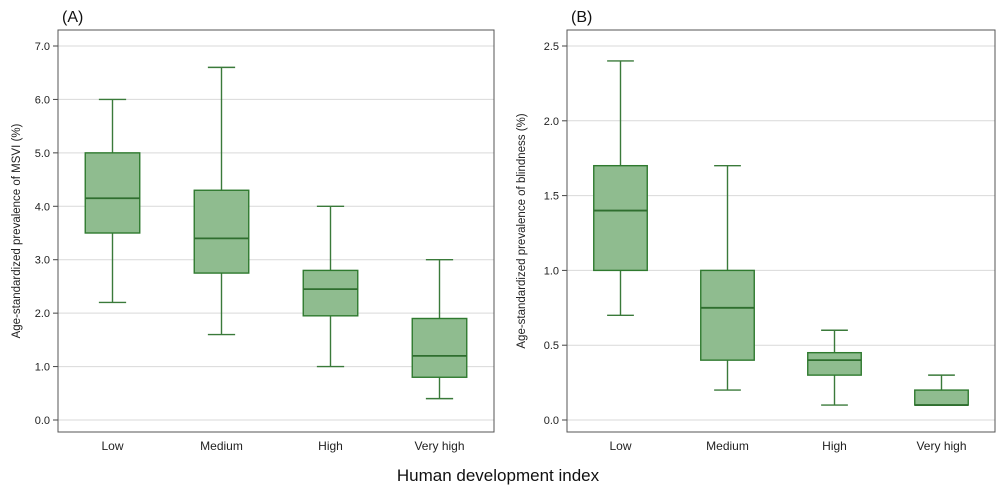 The image size is (997, 495). I want to click on y-axis-title: Age-standardized prevalence of MSVI (%), so click(17, 230).